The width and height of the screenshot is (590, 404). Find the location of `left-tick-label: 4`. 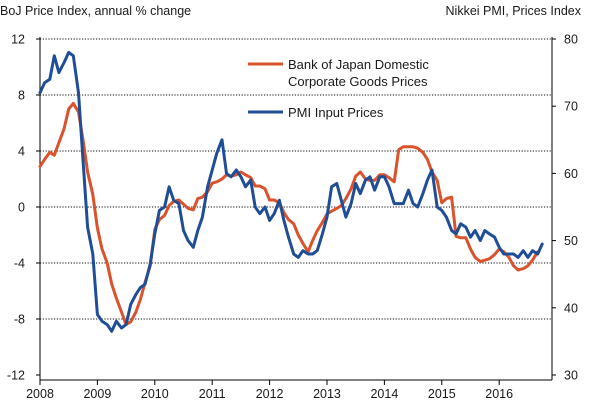

left-tick-label: 4 is located at coordinates (21, 152).